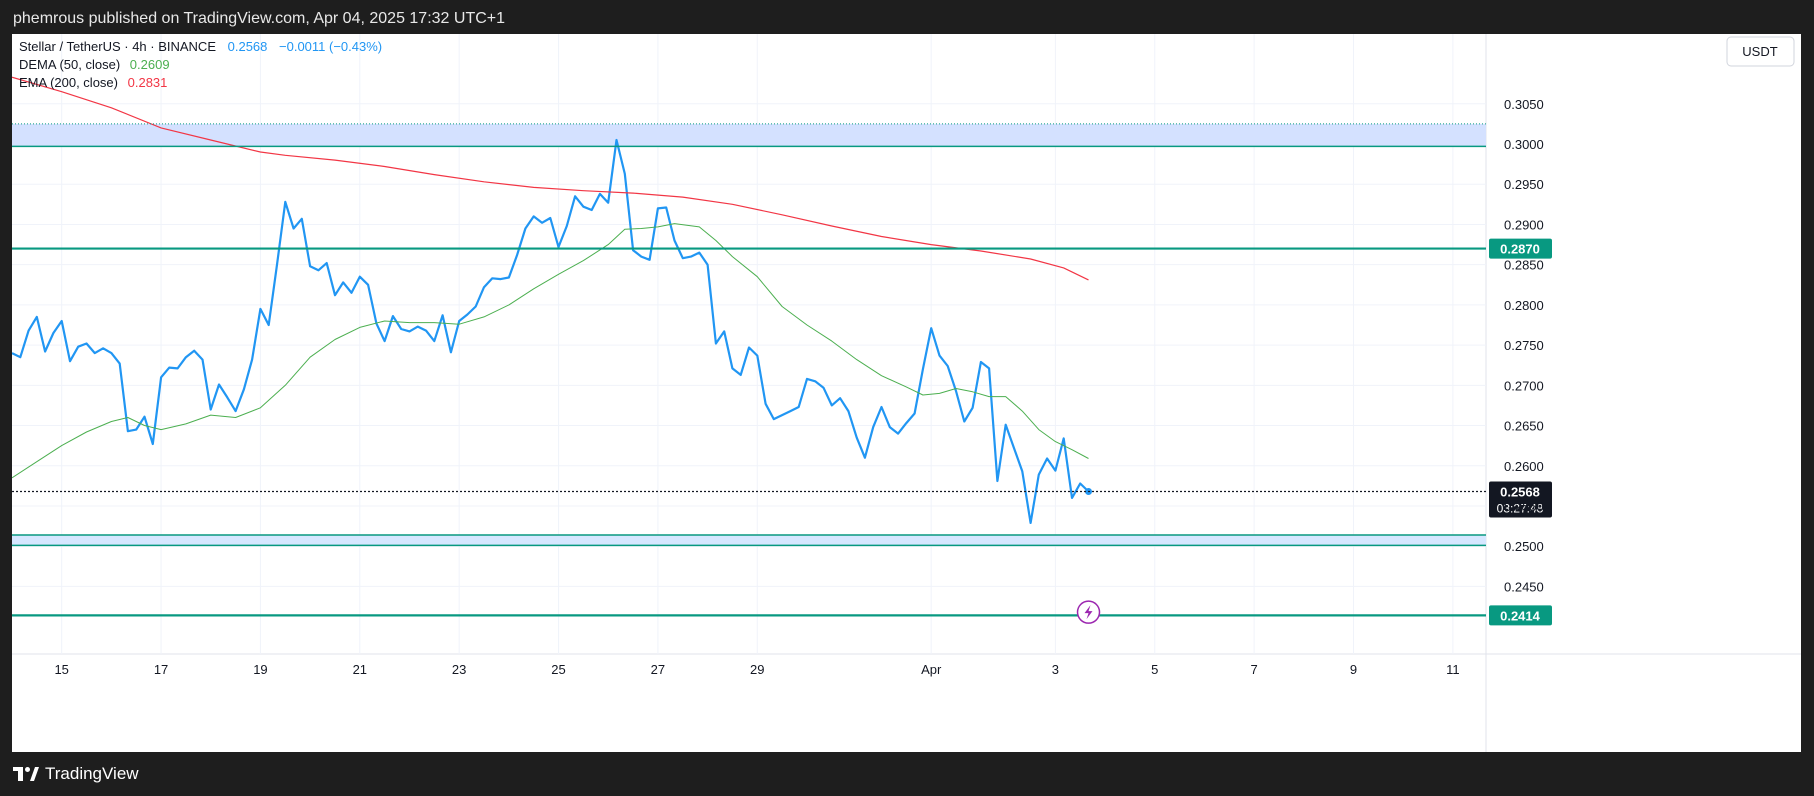 The image size is (1814, 796). I want to click on tradingview-logo-icon, so click(26, 774).